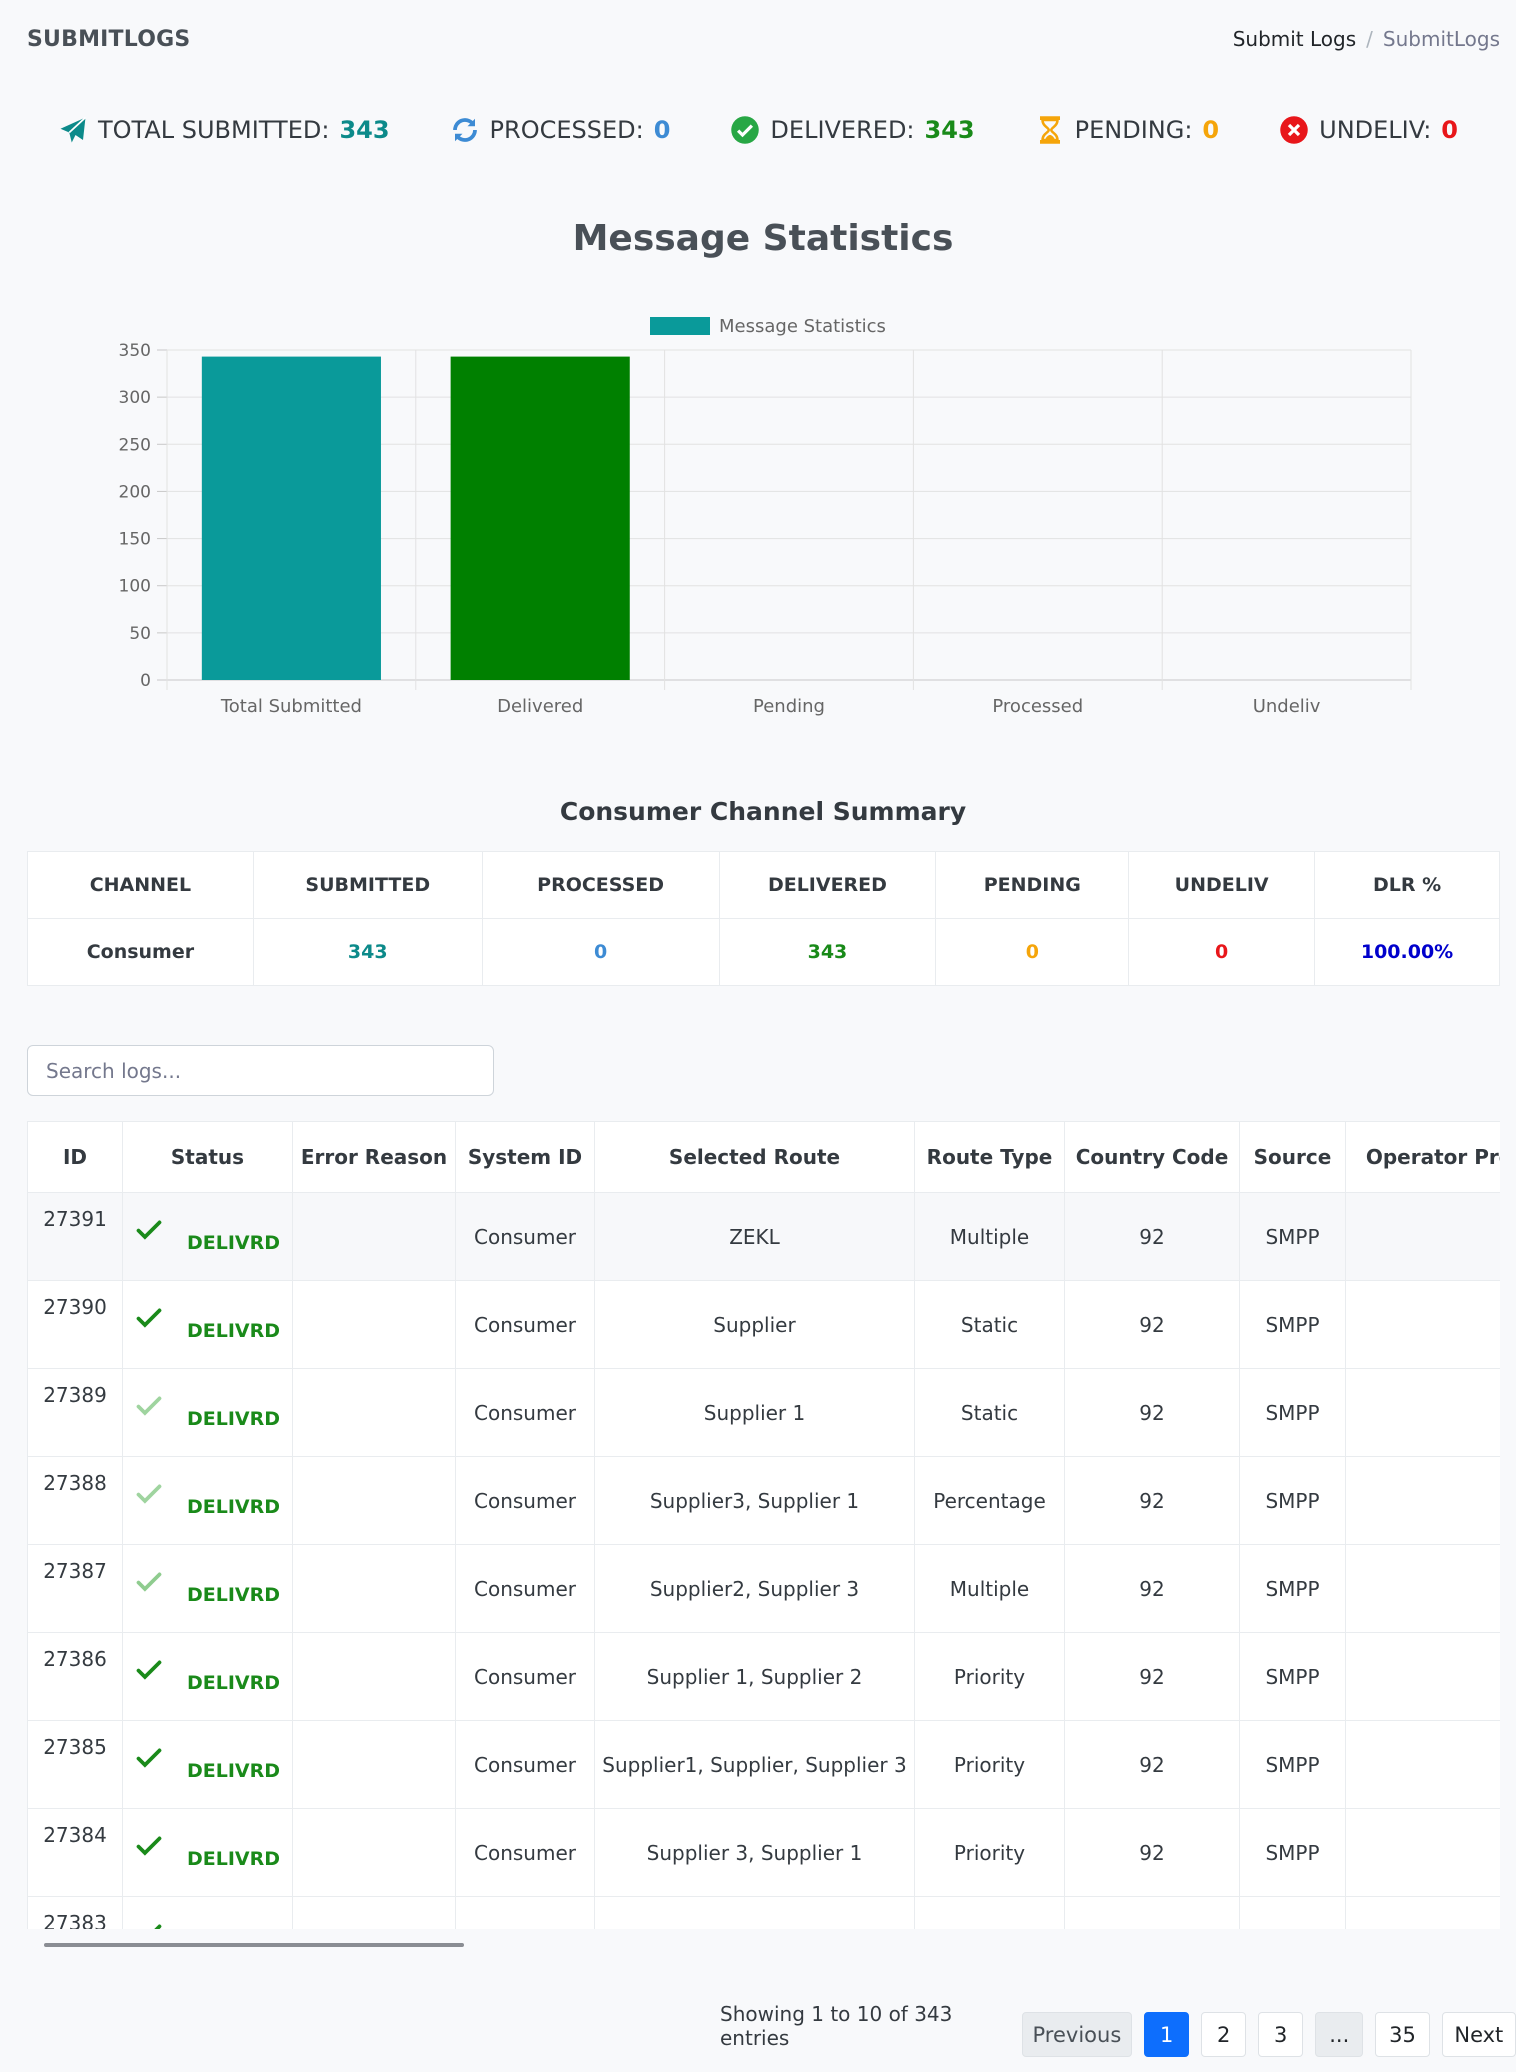 This screenshot has height=2072, width=1516. I want to click on page-button-35: 35, so click(1402, 2034).